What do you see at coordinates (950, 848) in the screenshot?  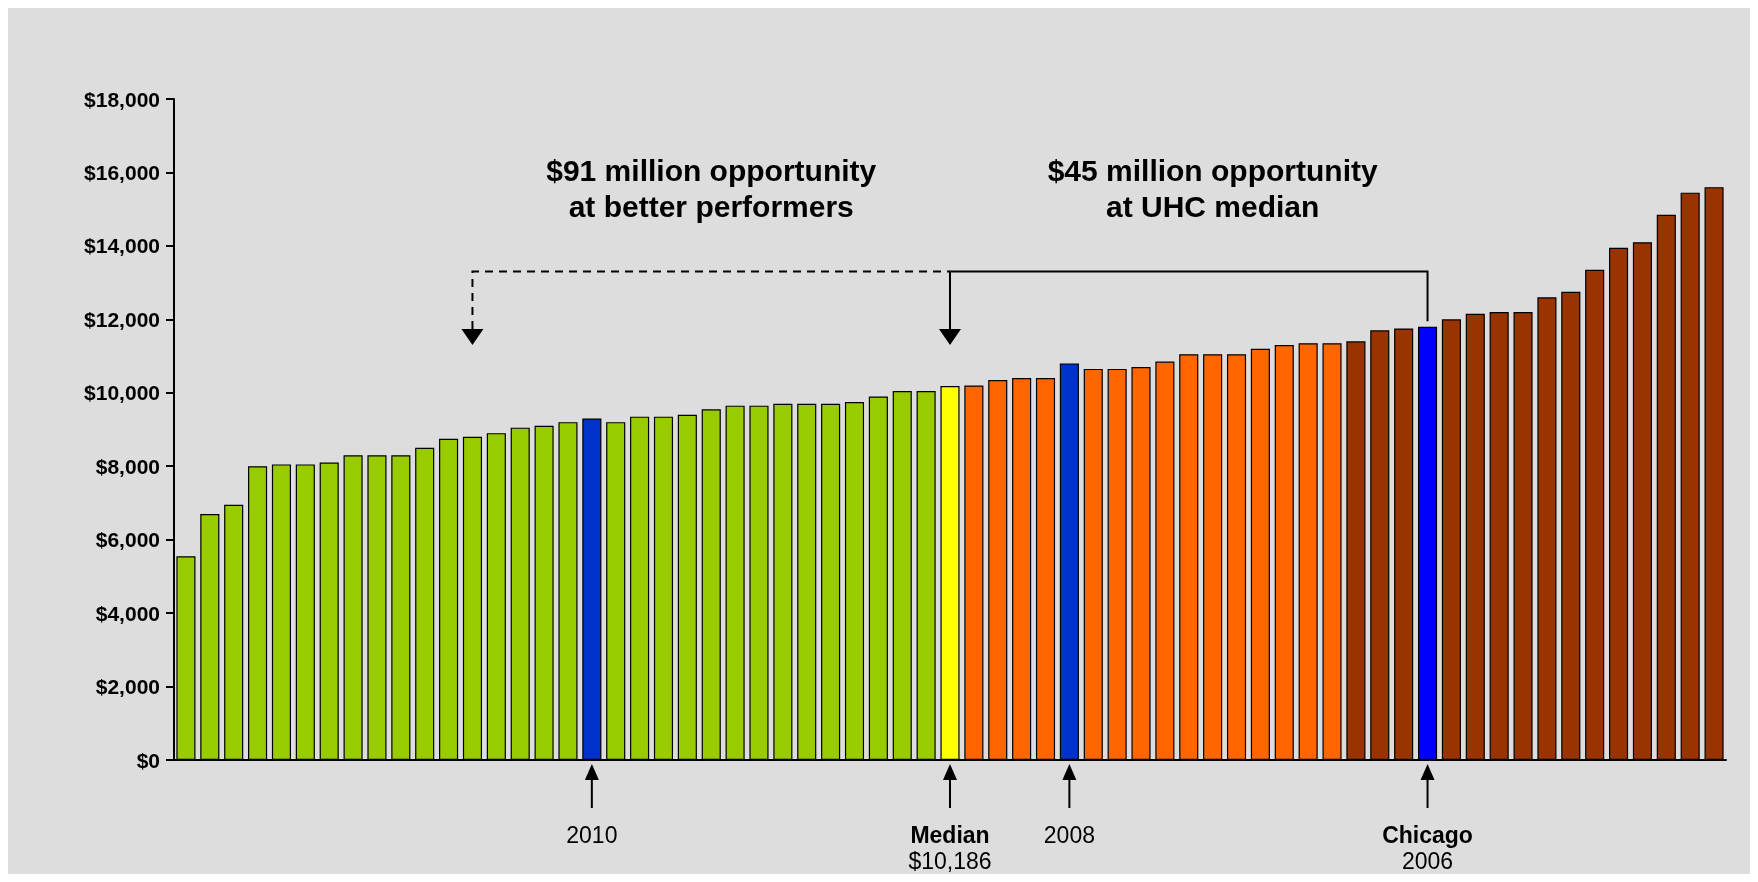 I see `x-tick-label: Median $10,186` at bounding box center [950, 848].